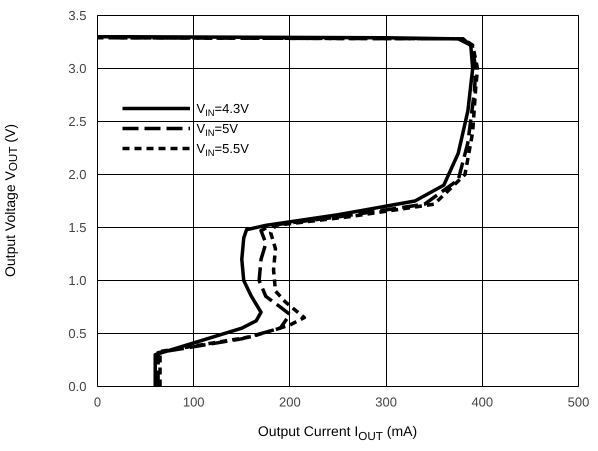 Image resolution: width=598 pixels, height=451 pixels. What do you see at coordinates (77, 333) in the screenshot?
I see `y-tick-label: 0.5` at bounding box center [77, 333].